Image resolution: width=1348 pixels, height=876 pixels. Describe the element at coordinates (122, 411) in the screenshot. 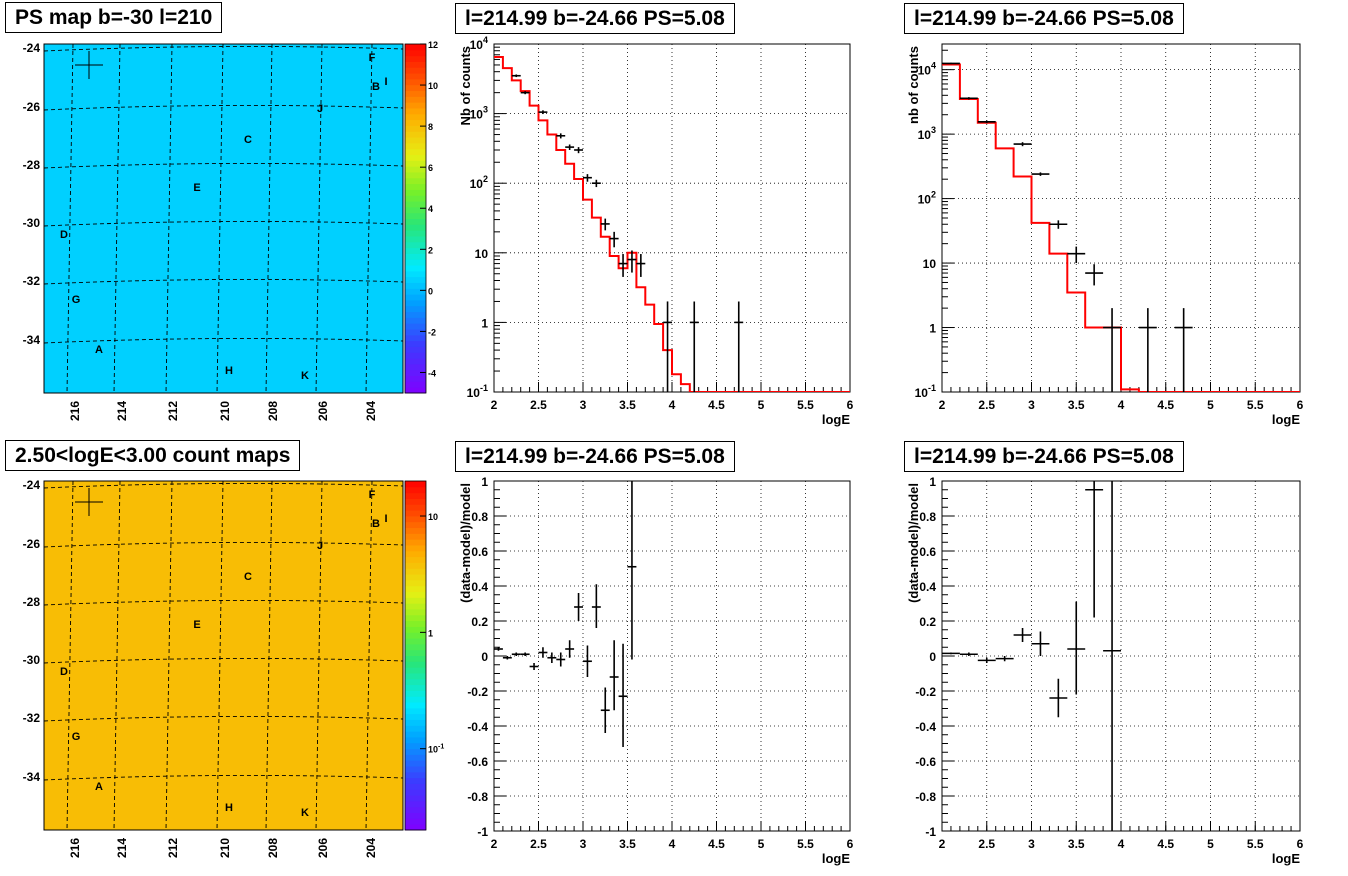

I see `map-x-tick-label: 214` at that location.